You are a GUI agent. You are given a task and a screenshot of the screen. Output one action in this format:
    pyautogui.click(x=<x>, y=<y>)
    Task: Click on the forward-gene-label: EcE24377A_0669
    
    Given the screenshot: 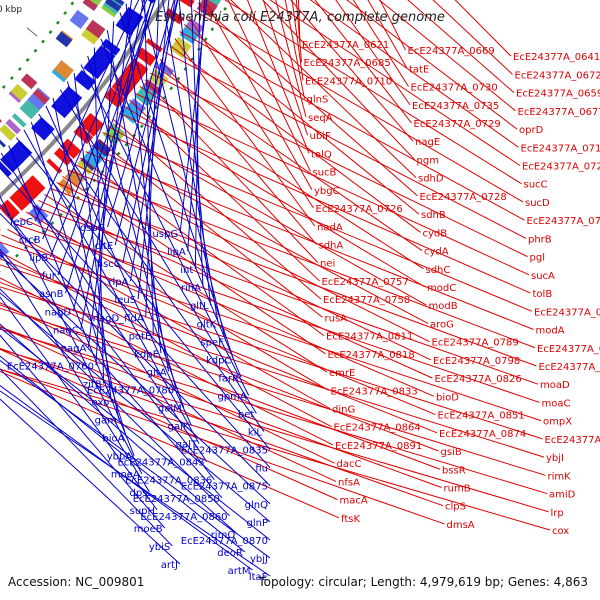 What is the action you would take?
    pyautogui.click(x=451, y=51)
    